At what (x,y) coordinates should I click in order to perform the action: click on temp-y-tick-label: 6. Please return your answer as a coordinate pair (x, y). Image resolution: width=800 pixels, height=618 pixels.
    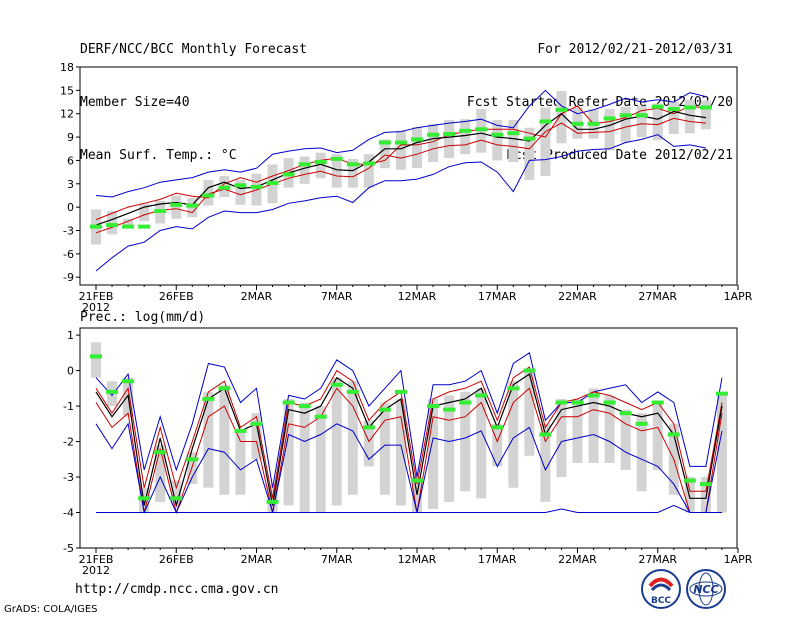
    Looking at the image, I should click on (70, 160).